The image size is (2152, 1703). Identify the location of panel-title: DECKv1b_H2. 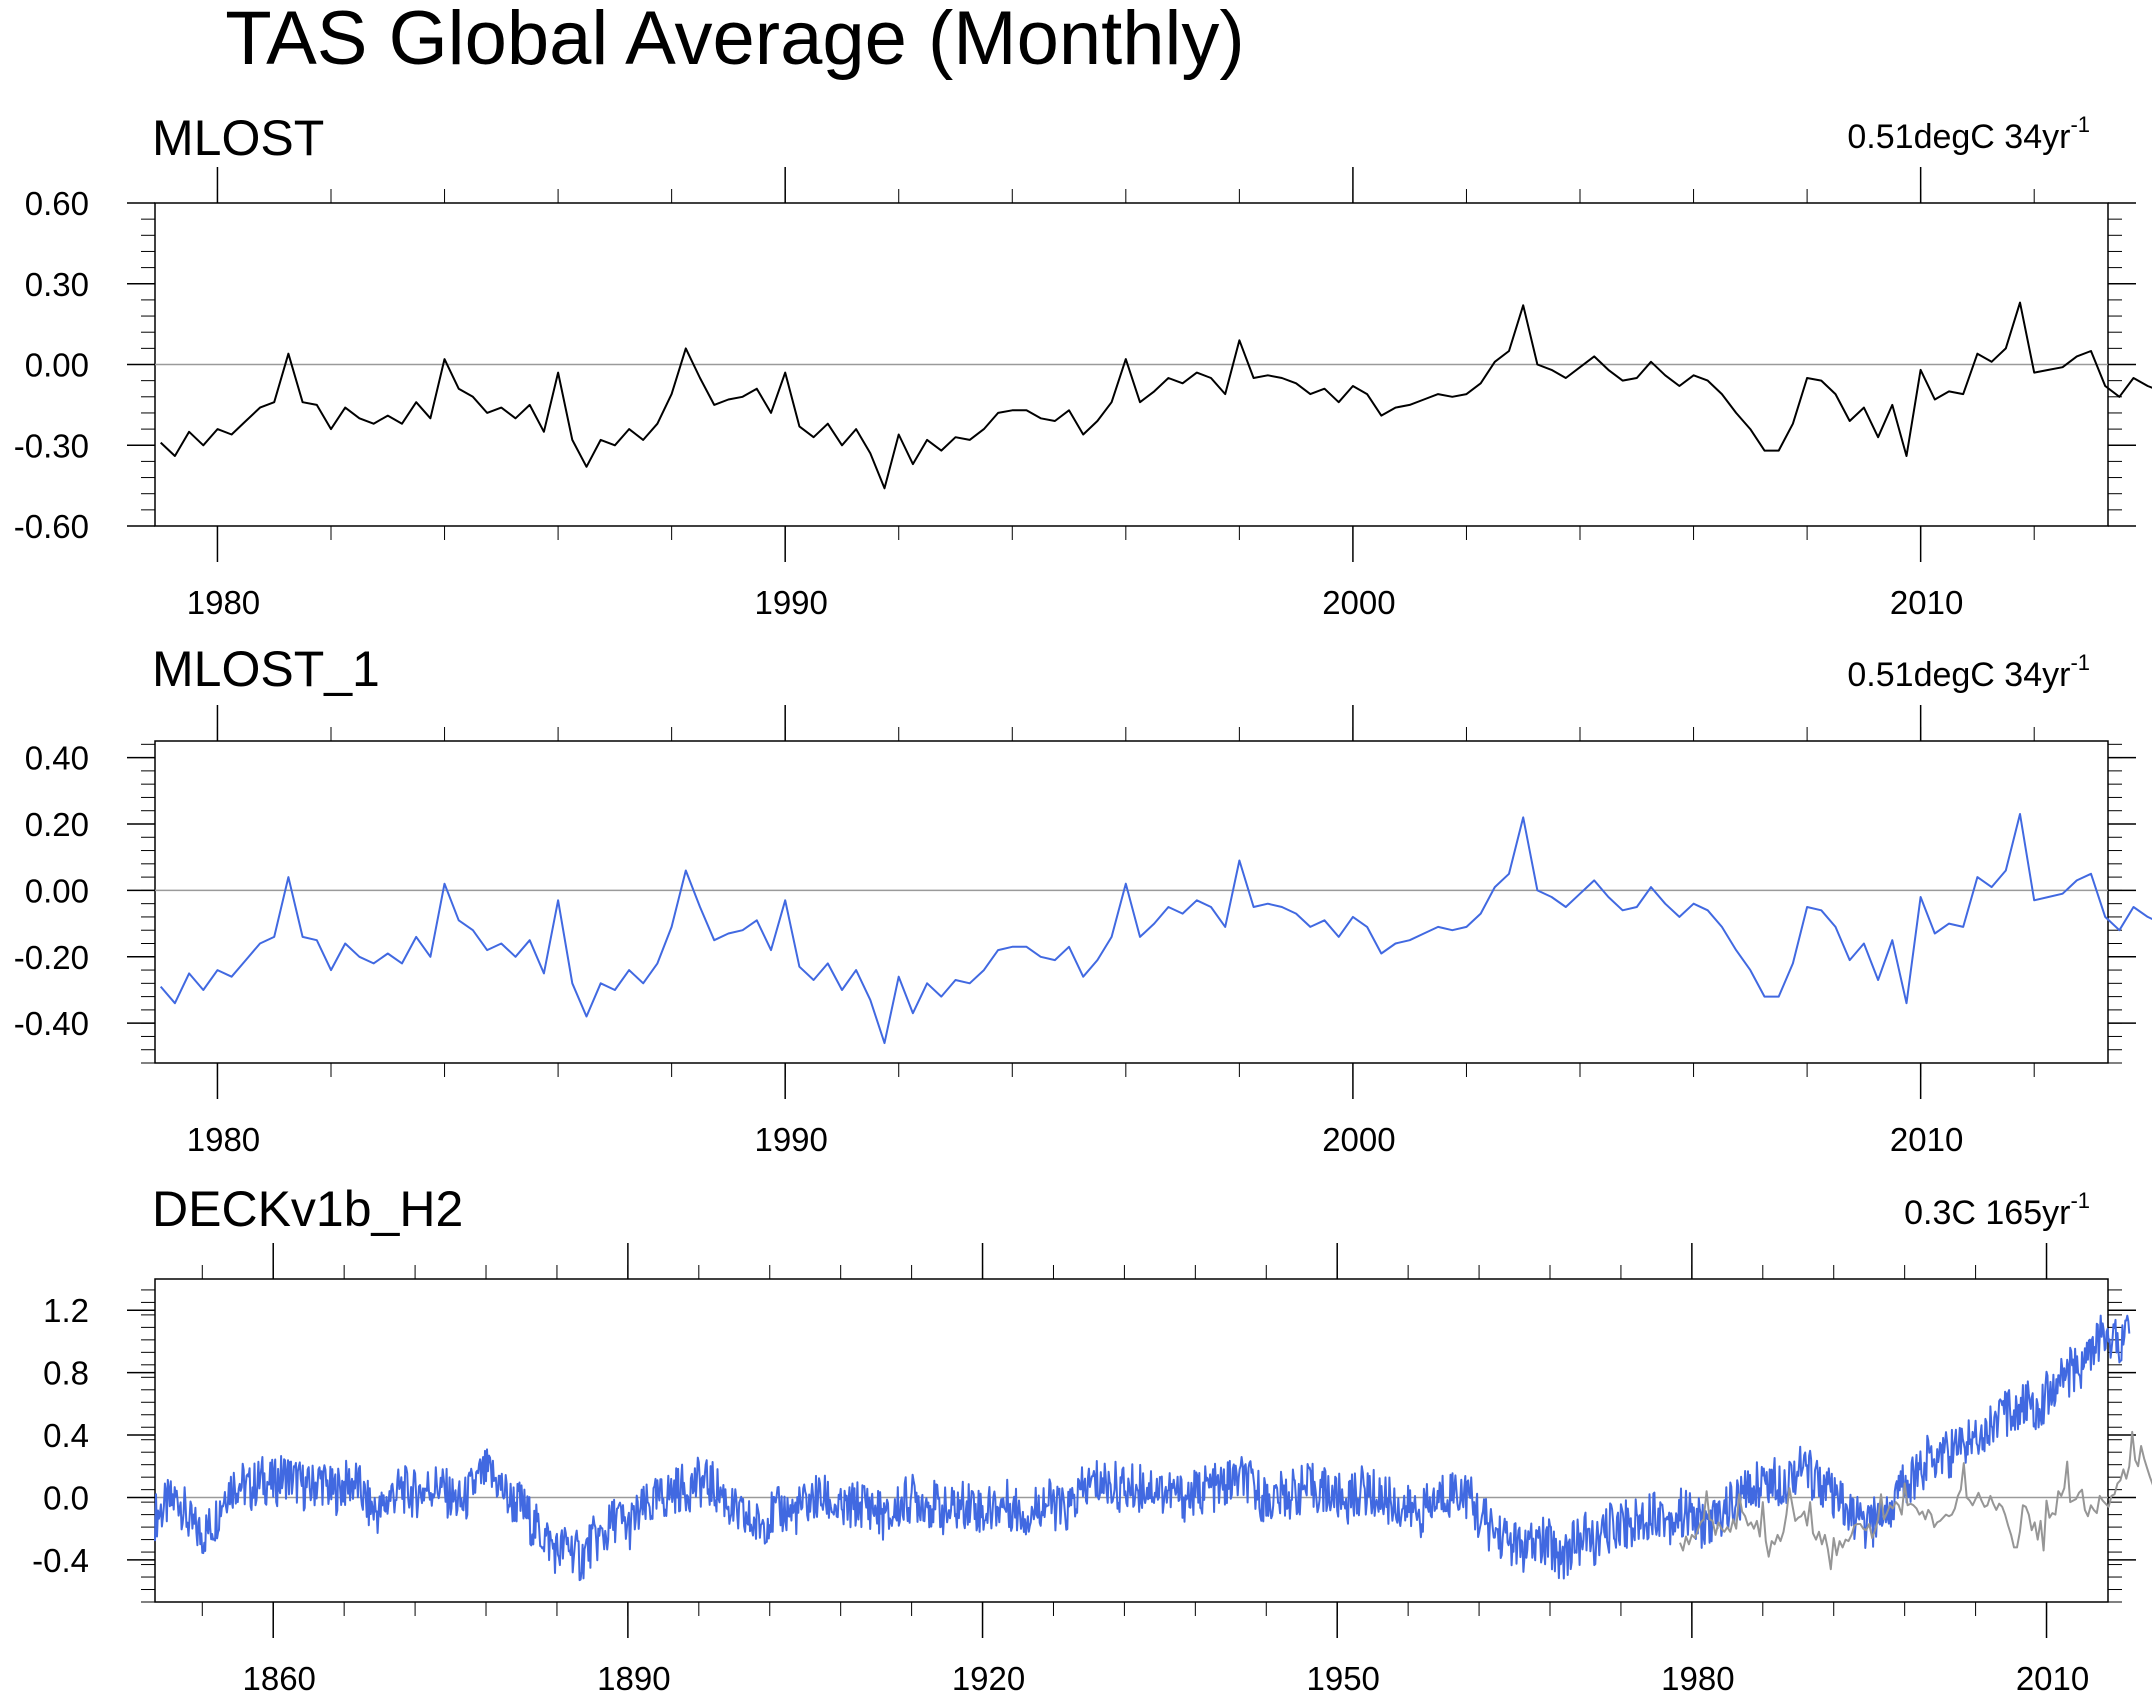
(307, 1209).